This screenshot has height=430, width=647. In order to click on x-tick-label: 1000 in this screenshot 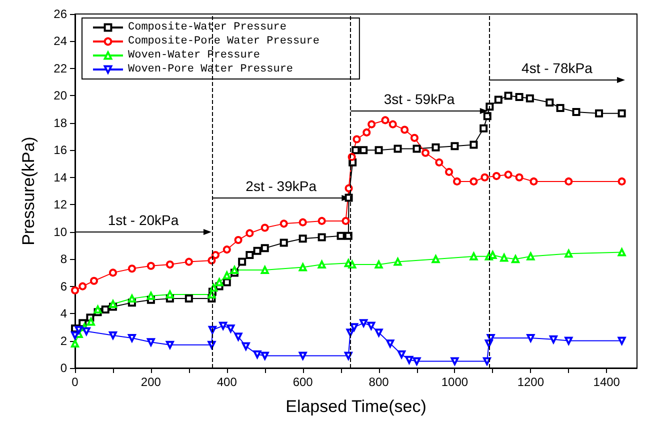, I will do `click(454, 382)`.